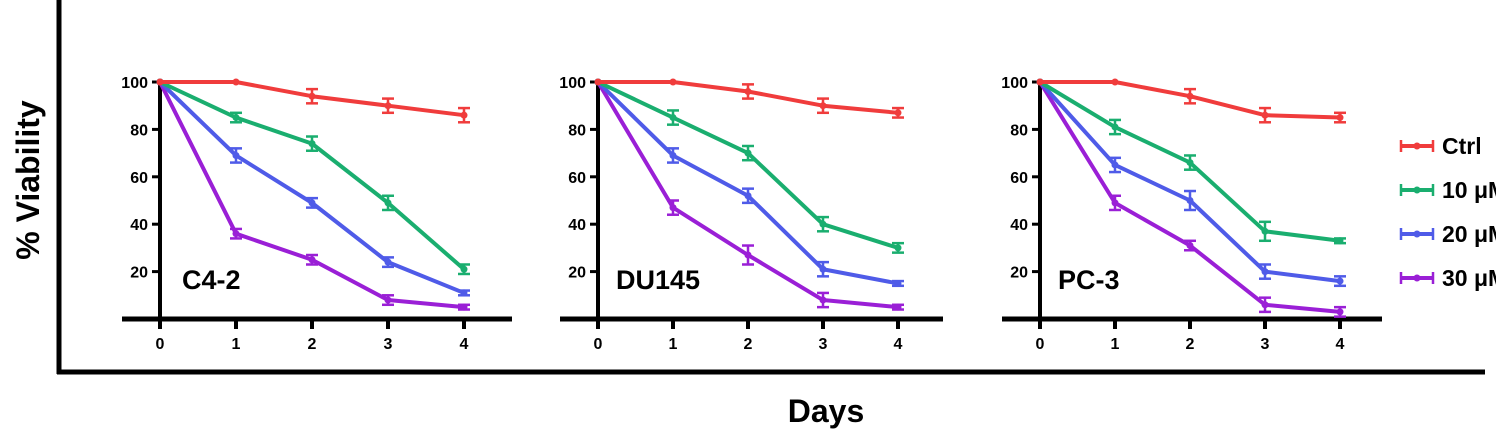 This screenshot has height=435, width=1496. What do you see at coordinates (826, 411) in the screenshot?
I see `x-axis-title: Days` at bounding box center [826, 411].